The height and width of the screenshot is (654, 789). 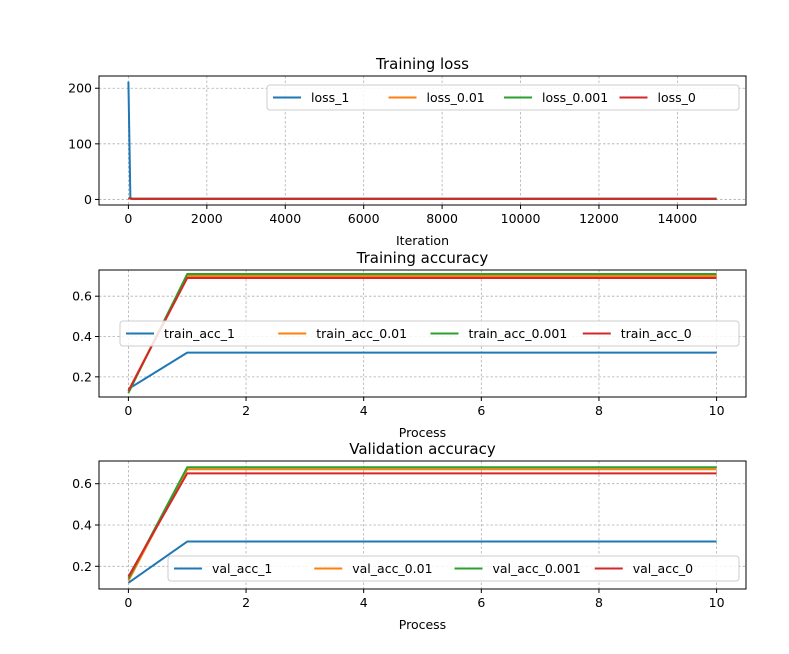 What do you see at coordinates (364, 218) in the screenshot?
I see `x-tick-label: 6000` at bounding box center [364, 218].